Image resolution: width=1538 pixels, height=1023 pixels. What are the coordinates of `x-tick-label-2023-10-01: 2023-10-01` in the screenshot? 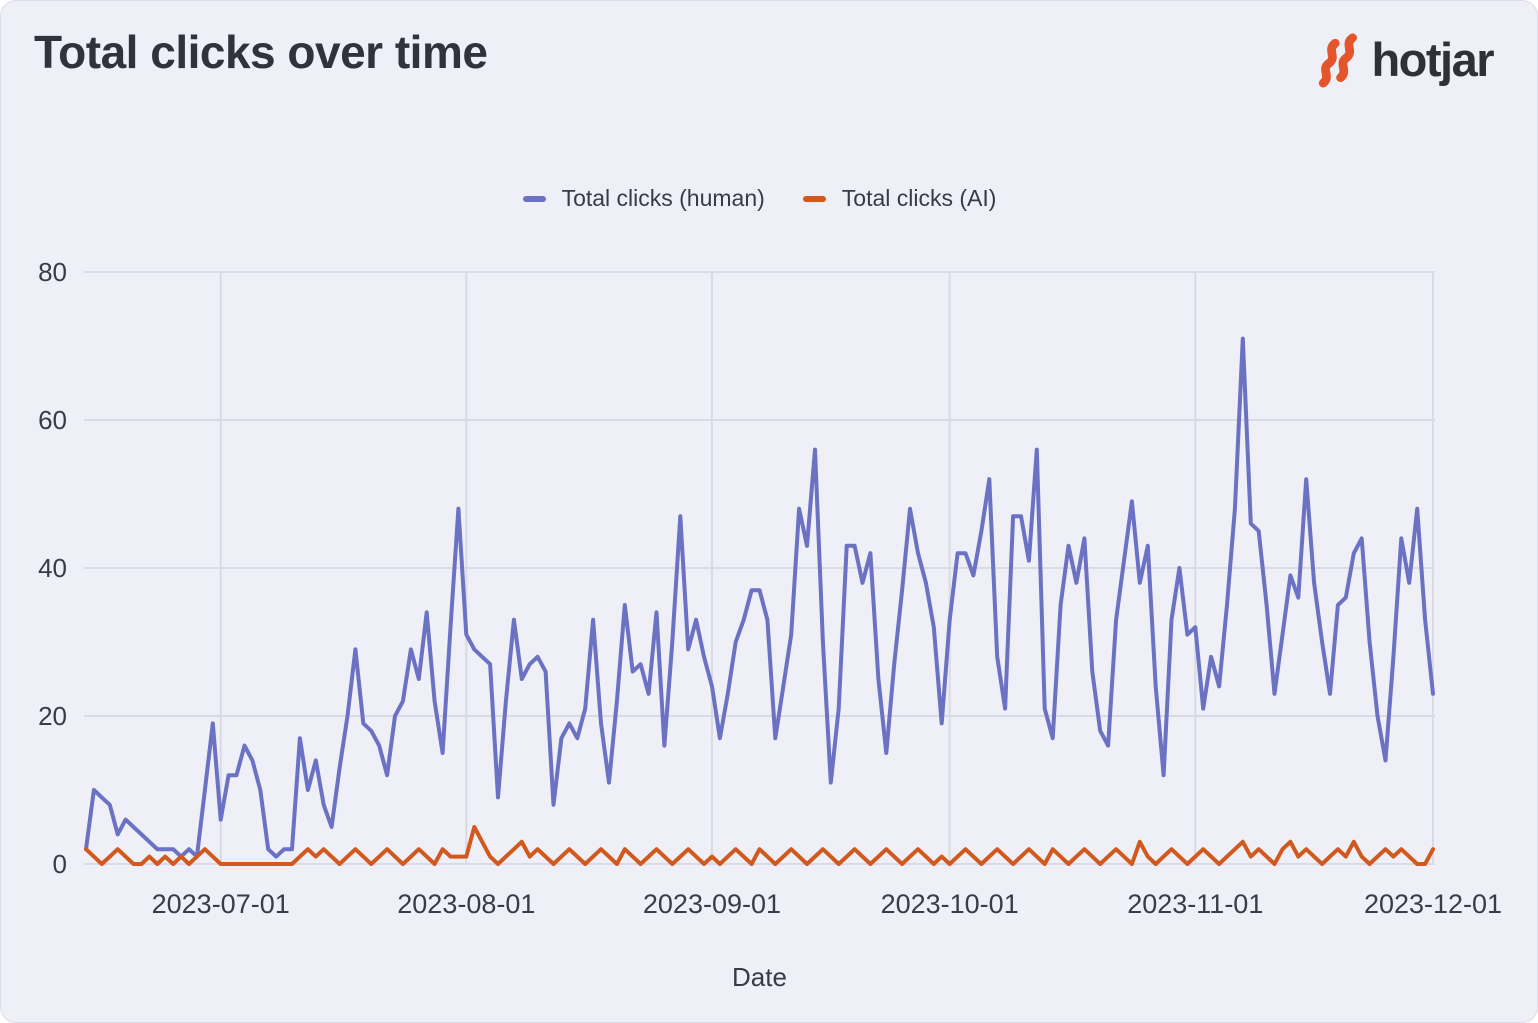 It's located at (950, 904).